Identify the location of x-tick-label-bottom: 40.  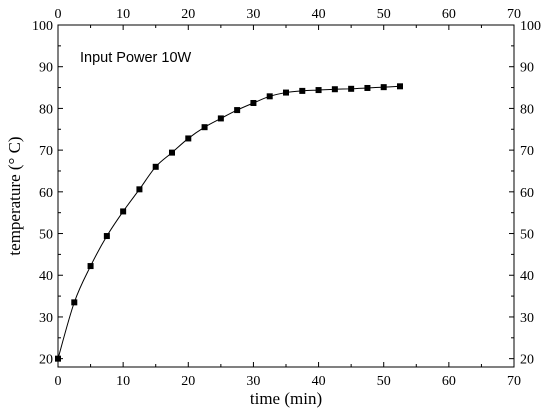
(319, 381).